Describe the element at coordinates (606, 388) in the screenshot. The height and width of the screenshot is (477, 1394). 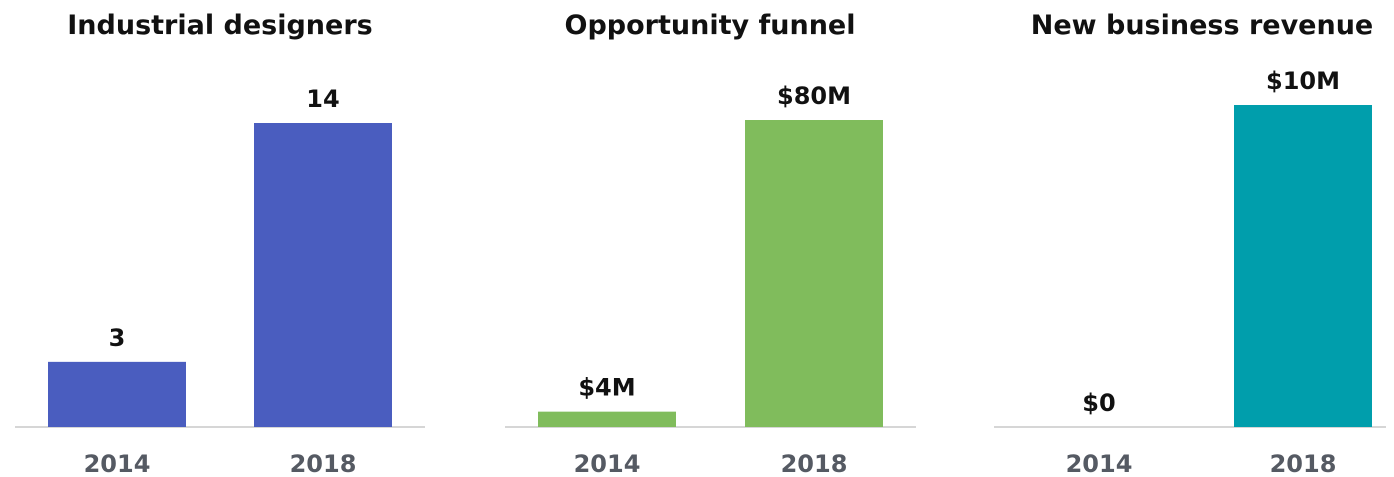
I see `data-label-2014: $4M` at that location.